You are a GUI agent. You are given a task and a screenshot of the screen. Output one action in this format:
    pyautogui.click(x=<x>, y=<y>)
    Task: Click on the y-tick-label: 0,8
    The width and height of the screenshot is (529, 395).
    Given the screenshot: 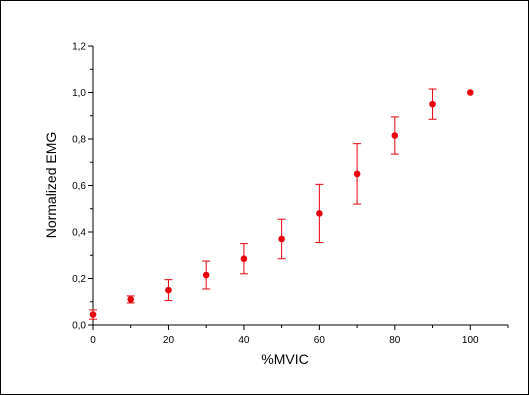 What is the action you would take?
    pyautogui.click(x=79, y=140)
    